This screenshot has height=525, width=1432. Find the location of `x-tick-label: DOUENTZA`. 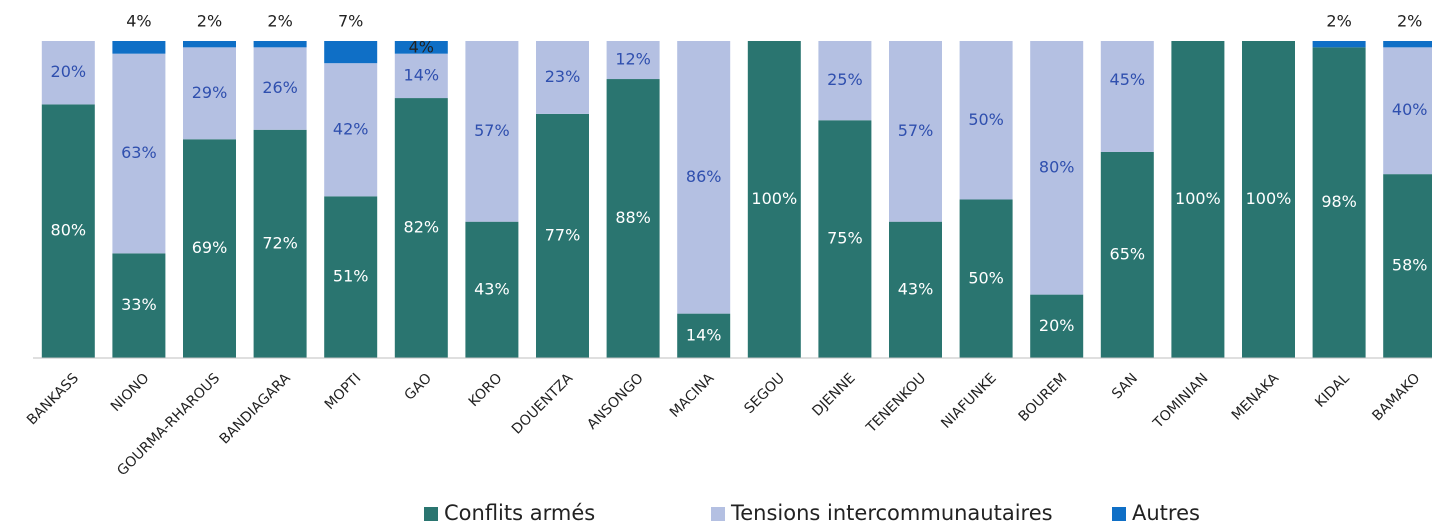

x-tick-label: DOUENTZA is located at coordinates (543, 404).